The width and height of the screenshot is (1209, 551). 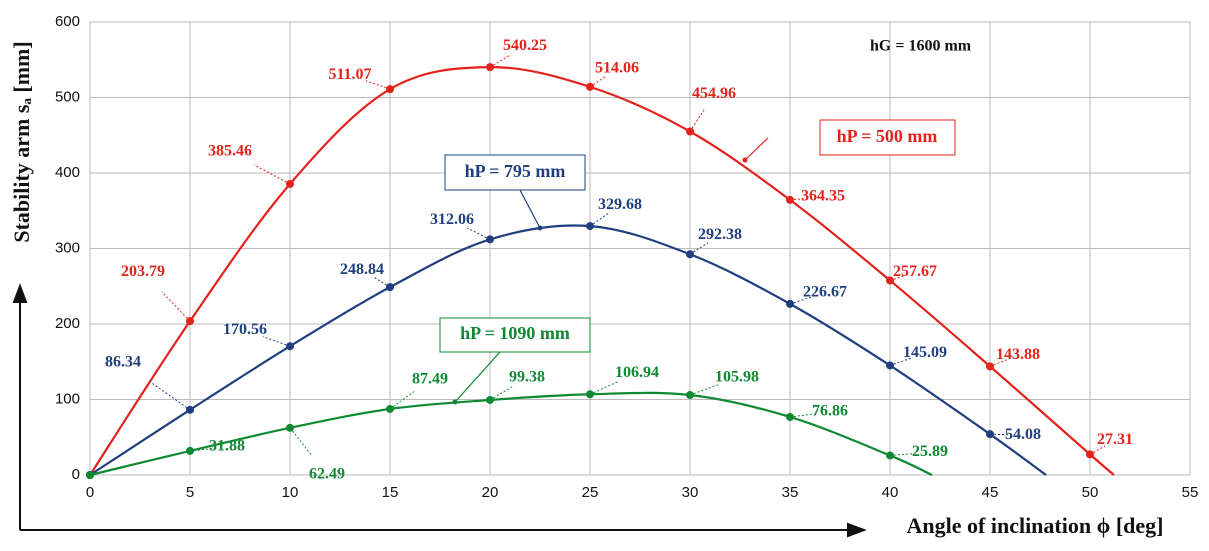 I want to click on data-label: 226.67, so click(x=825, y=292).